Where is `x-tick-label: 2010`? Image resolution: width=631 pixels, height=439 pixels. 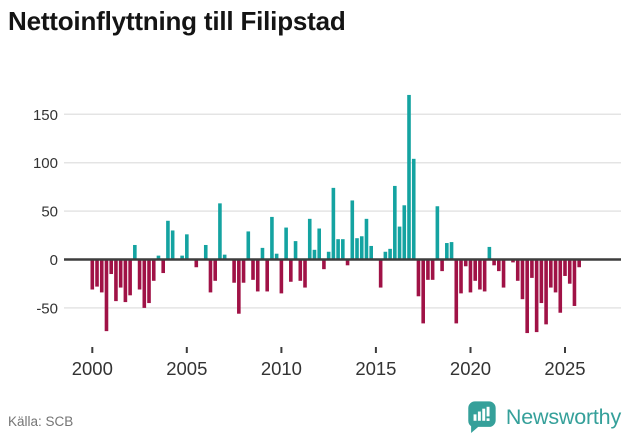
x-tick-label: 2010 is located at coordinates (281, 368).